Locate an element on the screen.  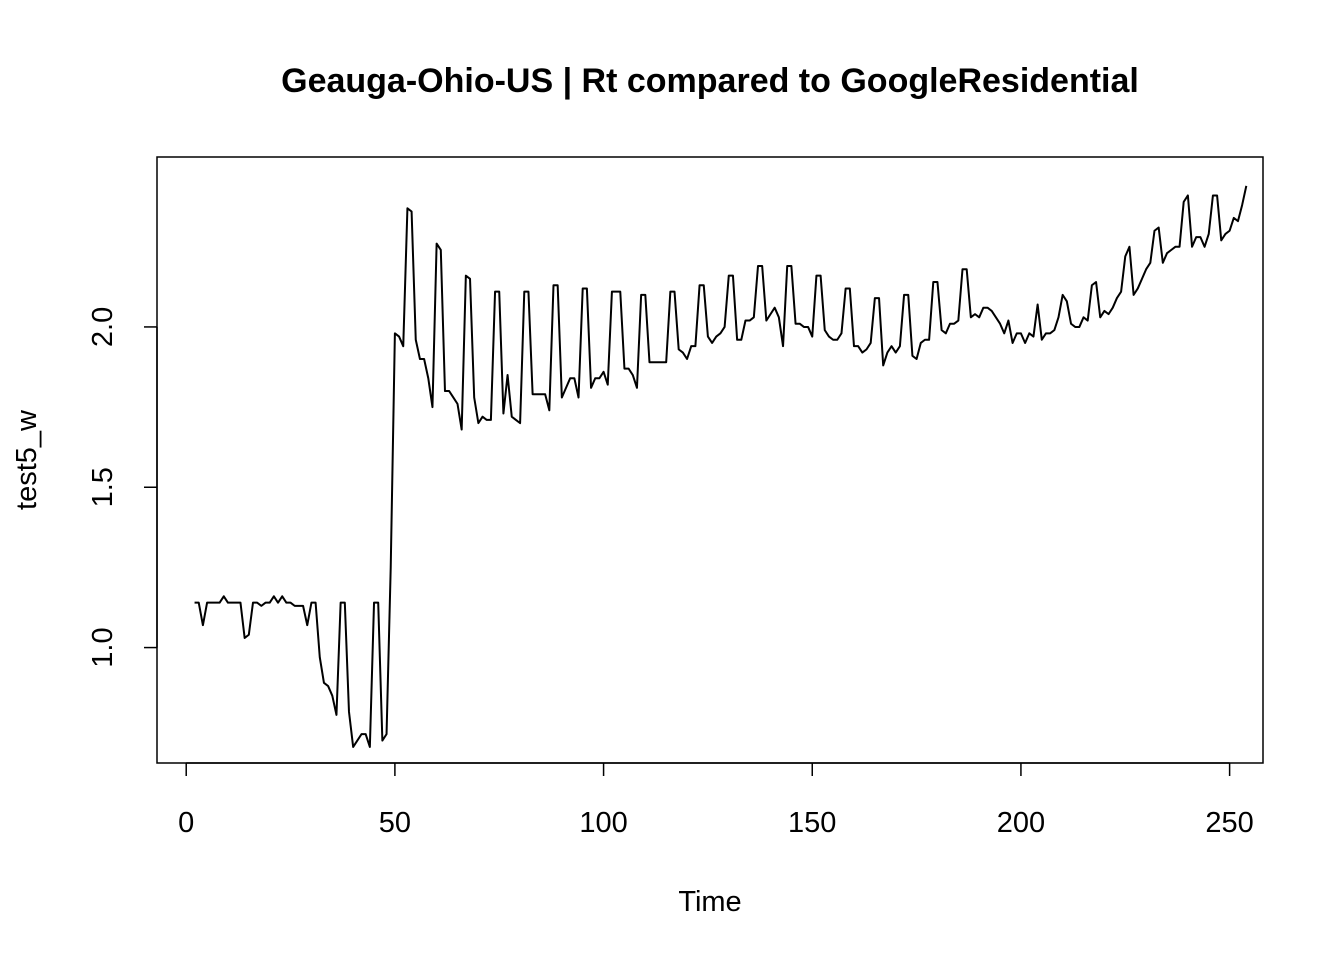
y-axis: 1.0 1.5 2.0 is located at coordinates (122, 487).